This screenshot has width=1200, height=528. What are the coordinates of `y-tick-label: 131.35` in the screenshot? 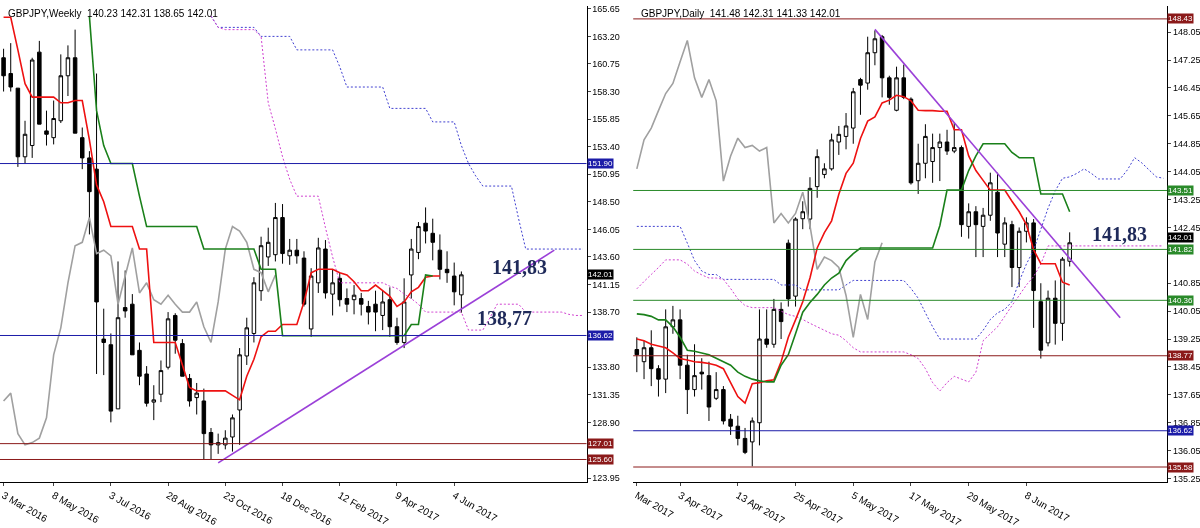 It's located at (606, 394).